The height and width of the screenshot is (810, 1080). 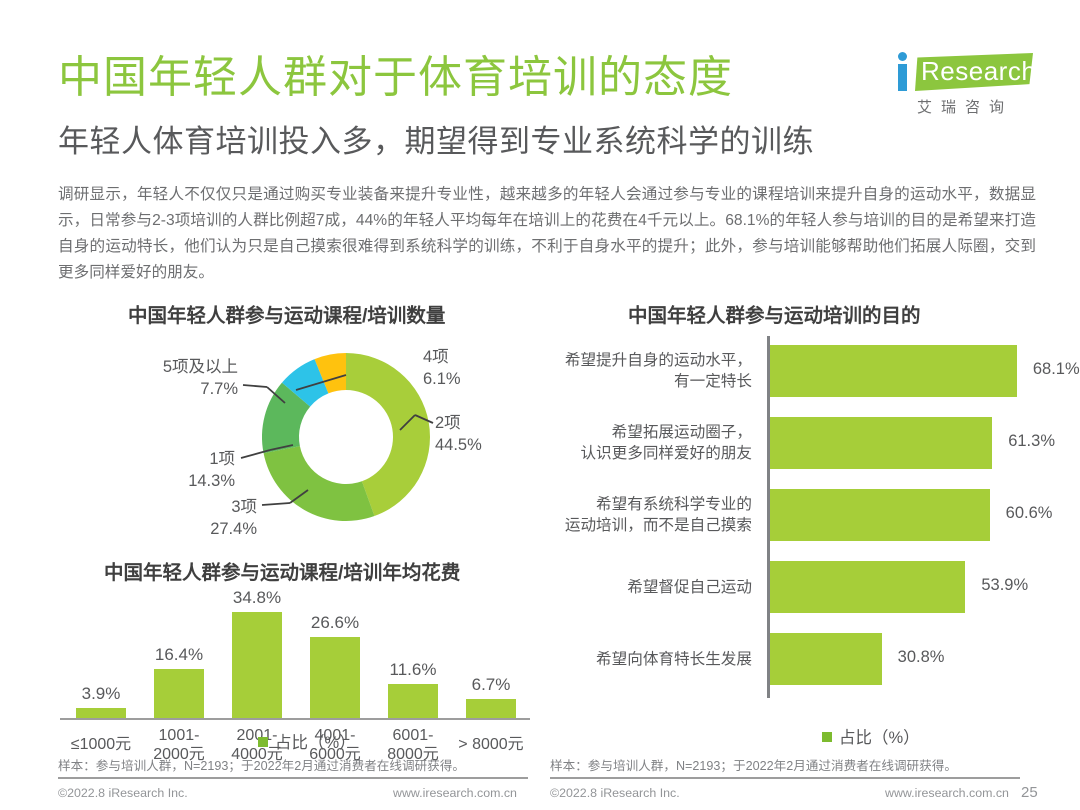 I want to click on spend-bar-value: 6.7%, so click(x=491, y=685).